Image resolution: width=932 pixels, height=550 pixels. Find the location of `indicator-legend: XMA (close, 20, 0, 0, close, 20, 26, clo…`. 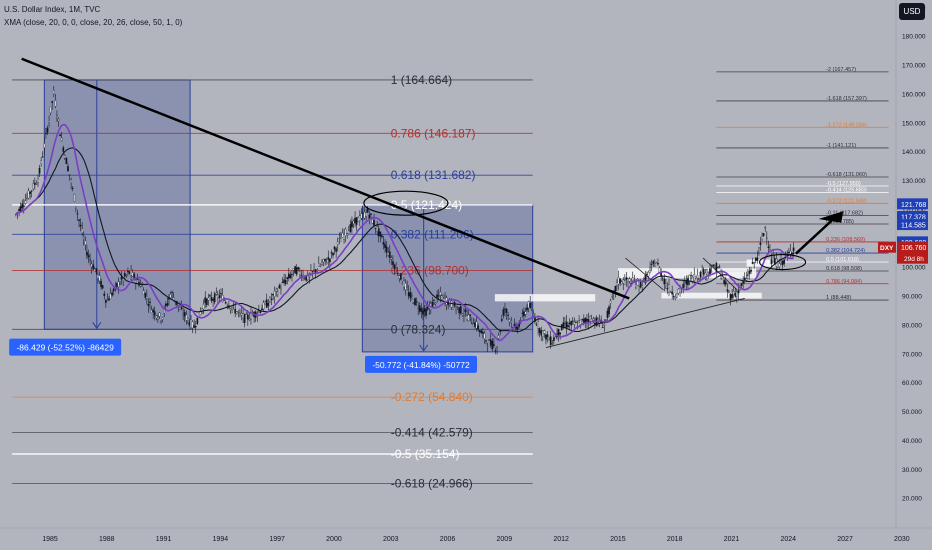

indicator-legend: XMA (close, 20, 0, 0, close, 20, 26, clo… is located at coordinates (93, 22).